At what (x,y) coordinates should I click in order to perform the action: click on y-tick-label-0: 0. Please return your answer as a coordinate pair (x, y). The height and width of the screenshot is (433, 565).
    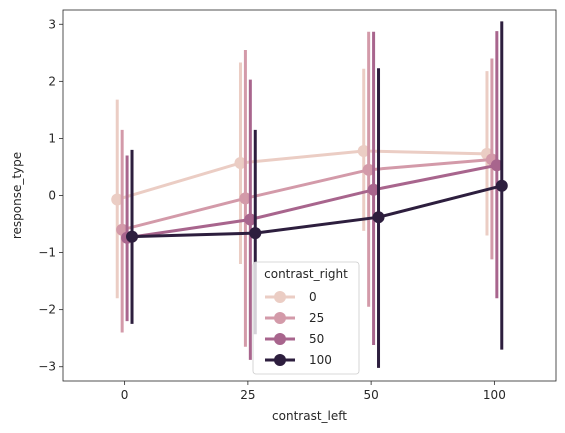
    Looking at the image, I should click on (52, 196).